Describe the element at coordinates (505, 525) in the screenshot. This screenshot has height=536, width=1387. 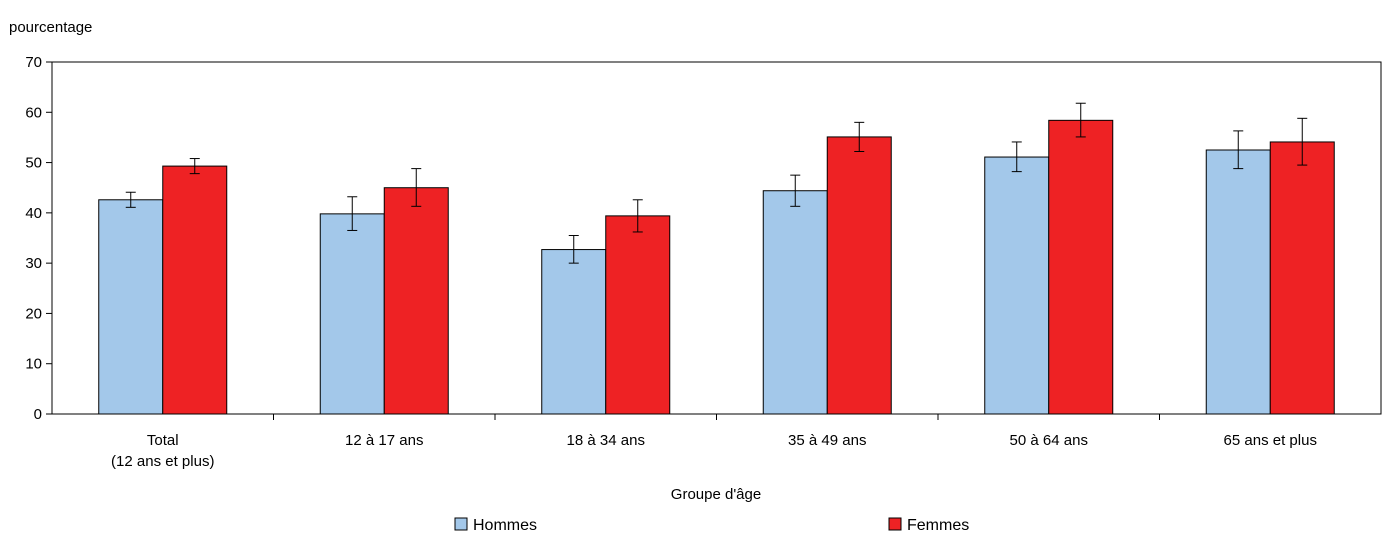
I see `legend-label-hommes: Hommes` at that location.